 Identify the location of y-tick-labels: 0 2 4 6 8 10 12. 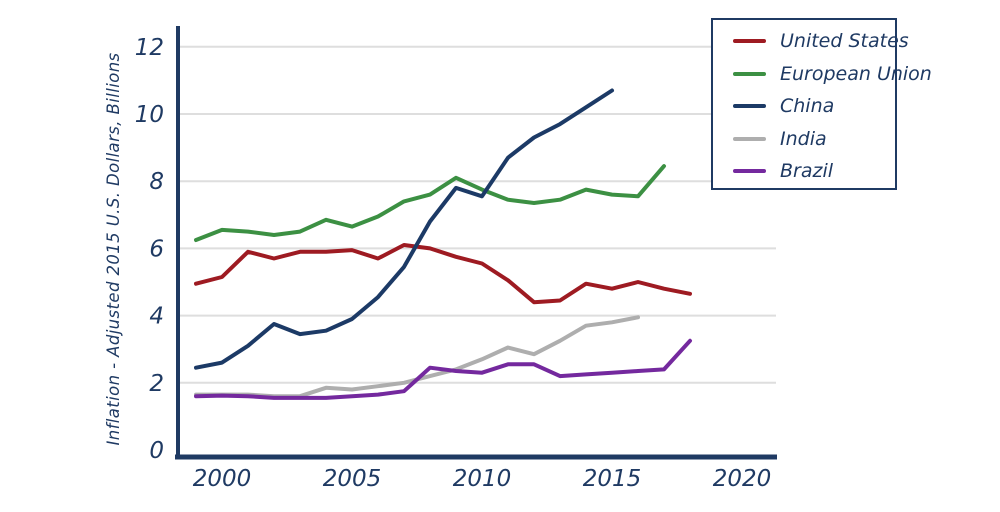
(149, 249).